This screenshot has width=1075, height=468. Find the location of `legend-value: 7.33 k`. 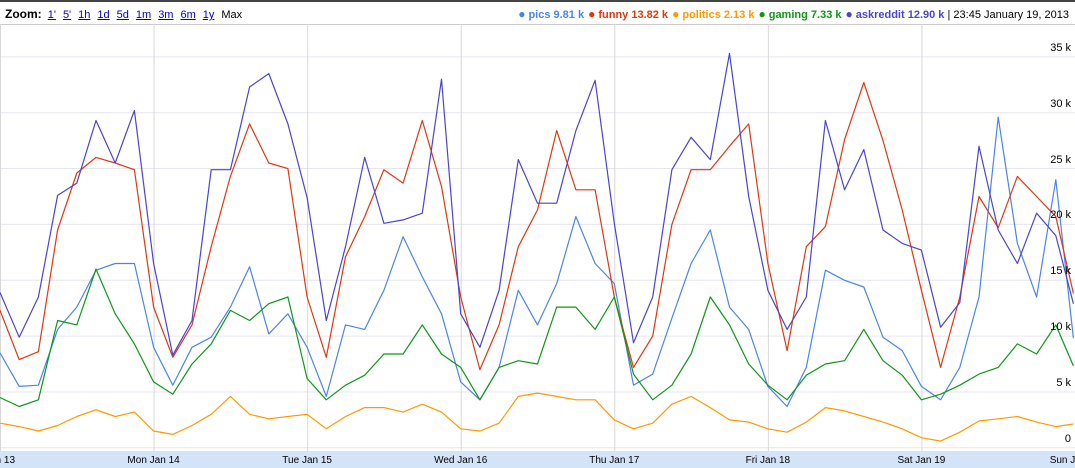

legend-value: 7.33 k is located at coordinates (824, 15).